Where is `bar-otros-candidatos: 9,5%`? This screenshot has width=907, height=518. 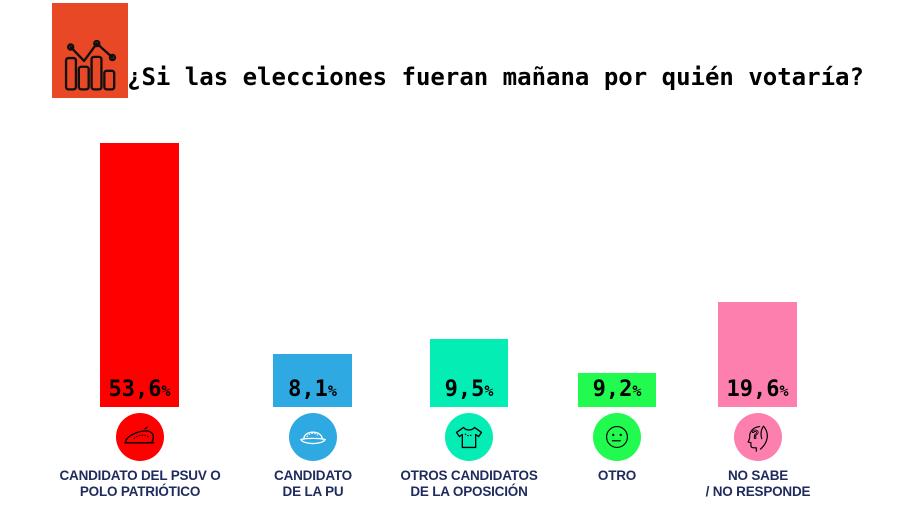 bar-otros-candidatos: 9,5% is located at coordinates (469, 373).